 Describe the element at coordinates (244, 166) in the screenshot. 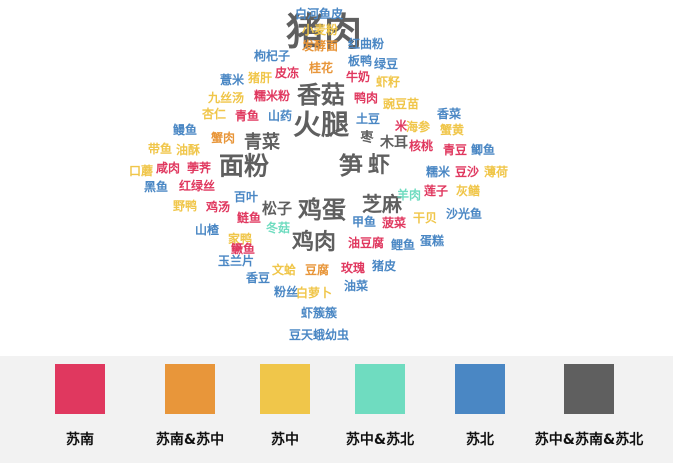

I see `cloud-word: 面粉` at that location.